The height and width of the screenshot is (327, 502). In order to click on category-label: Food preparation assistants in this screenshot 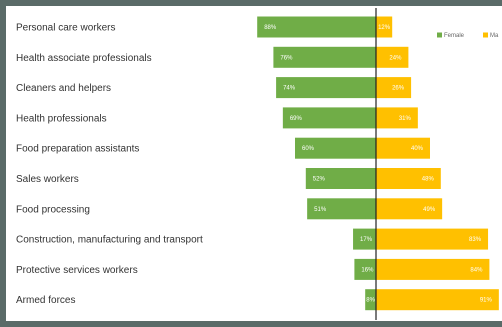, I will do `click(77, 149)`.